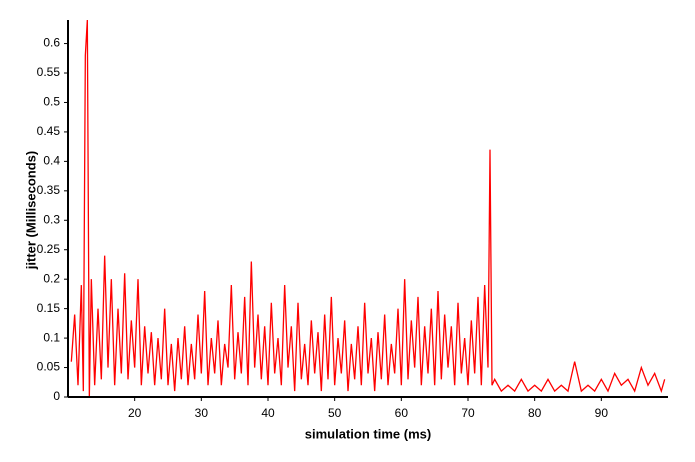  Describe the element at coordinates (49, 367) in the screenshot. I see `y-tick-label: 0.05` at that location.